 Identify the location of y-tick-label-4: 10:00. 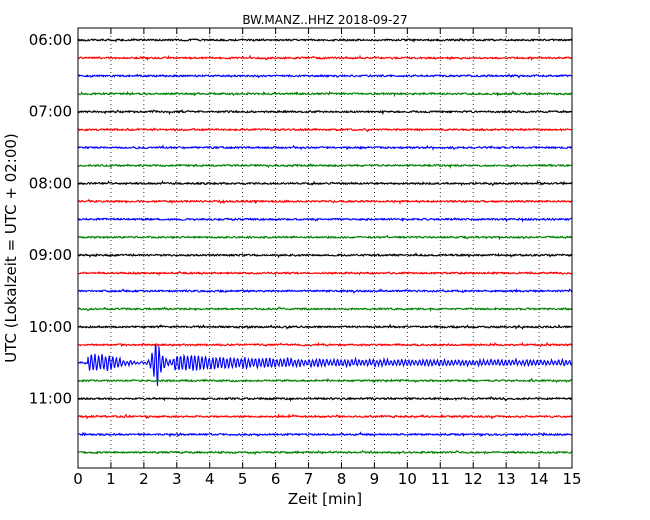
(50, 327).